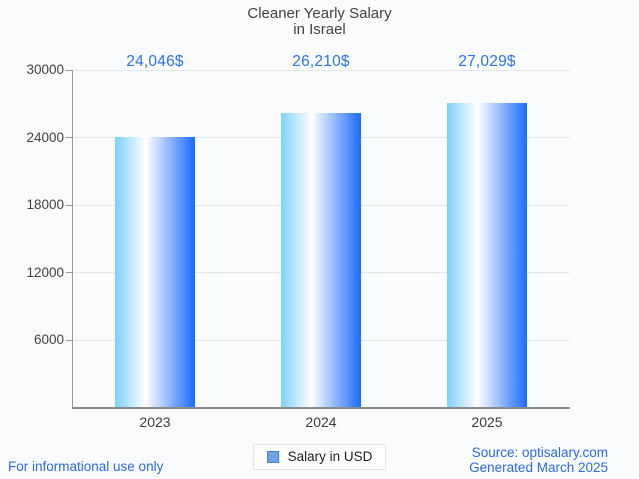  I want to click on legend-label: Salary in USD, so click(330, 456).